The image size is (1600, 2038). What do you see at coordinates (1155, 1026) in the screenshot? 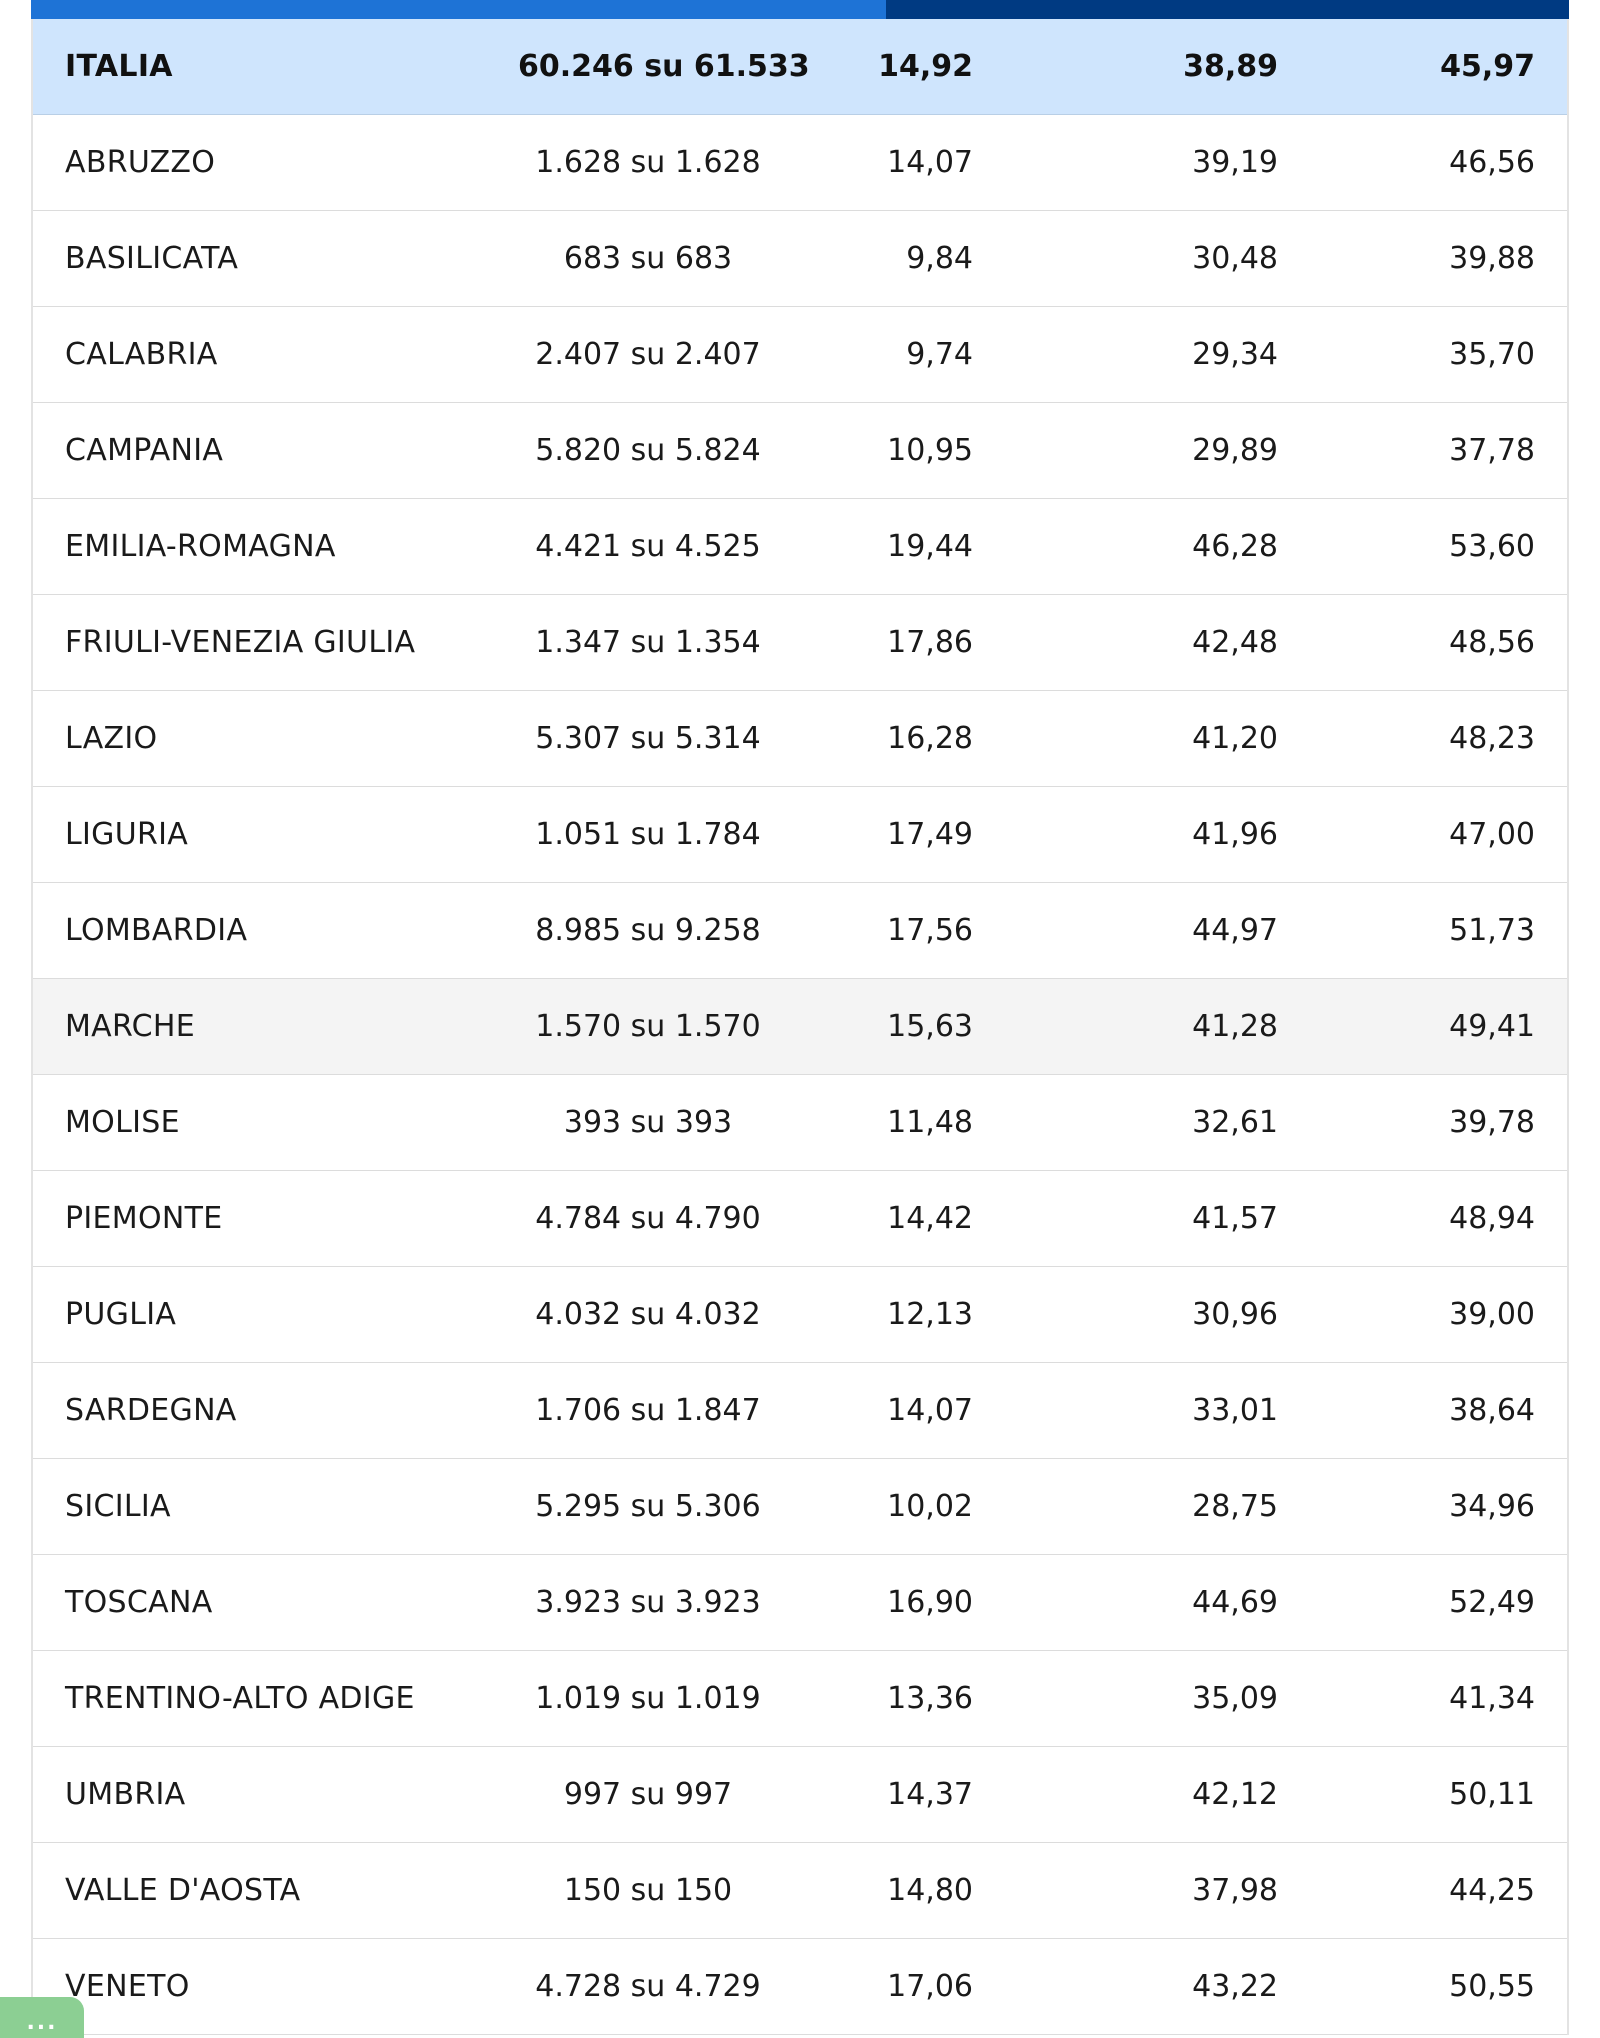
I see `value-col-2: 41,28` at bounding box center [1155, 1026].